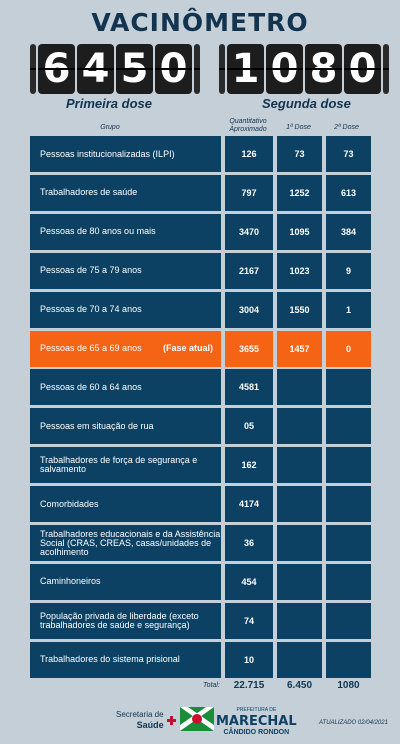 The image size is (400, 744). I want to click on row-group: Pessoas de 75 a 79 anos, so click(125, 270).